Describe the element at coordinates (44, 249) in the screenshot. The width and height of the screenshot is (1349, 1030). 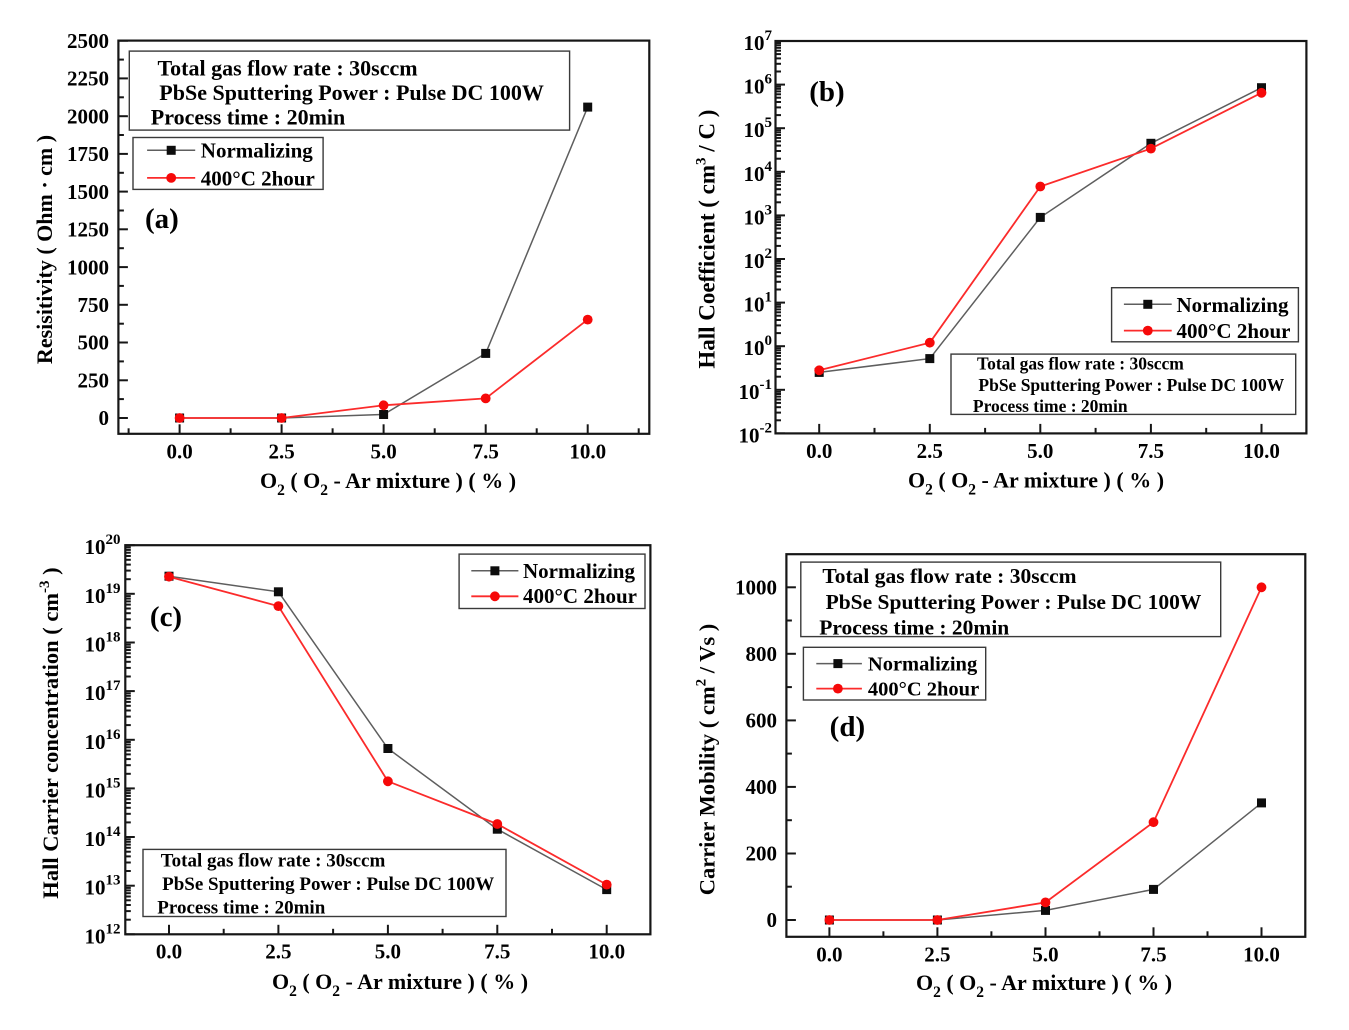
I see `svg-text: Resisitivity ( Ohm · cm )` at that location.